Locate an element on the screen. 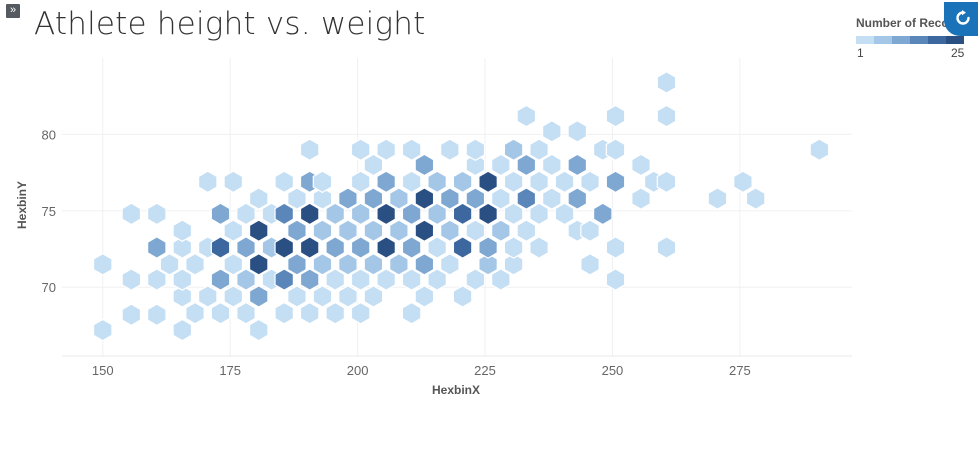 The height and width of the screenshot is (467, 978). legend-color-ramp is located at coordinates (910, 40).